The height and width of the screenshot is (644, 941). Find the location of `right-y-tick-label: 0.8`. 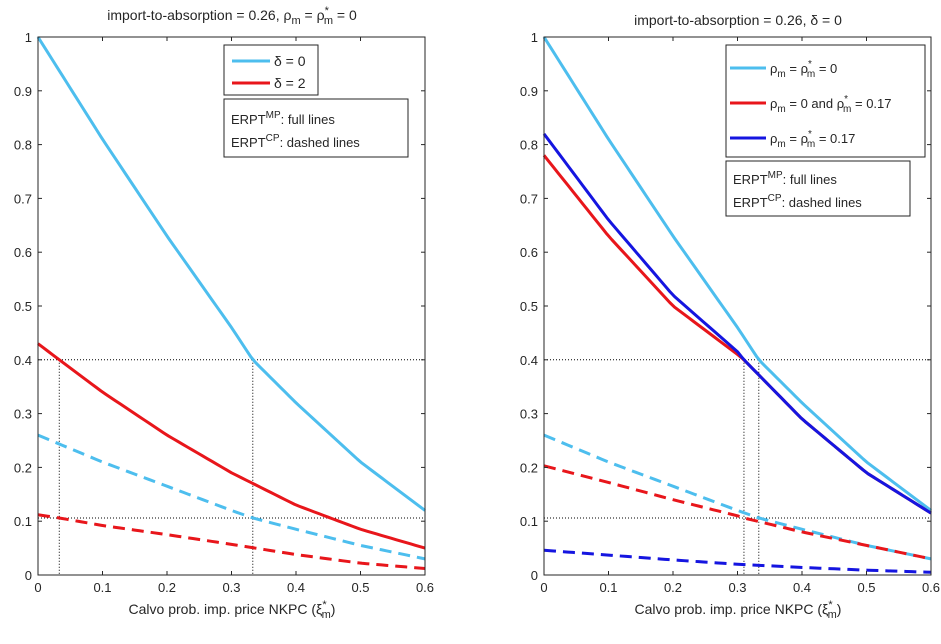

right-y-tick-label: 0.8 is located at coordinates (529, 145).